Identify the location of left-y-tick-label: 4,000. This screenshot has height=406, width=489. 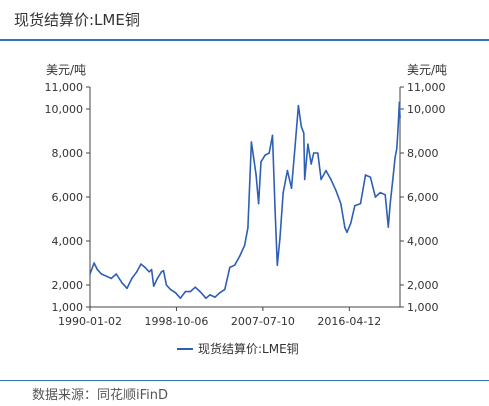
(68, 241).